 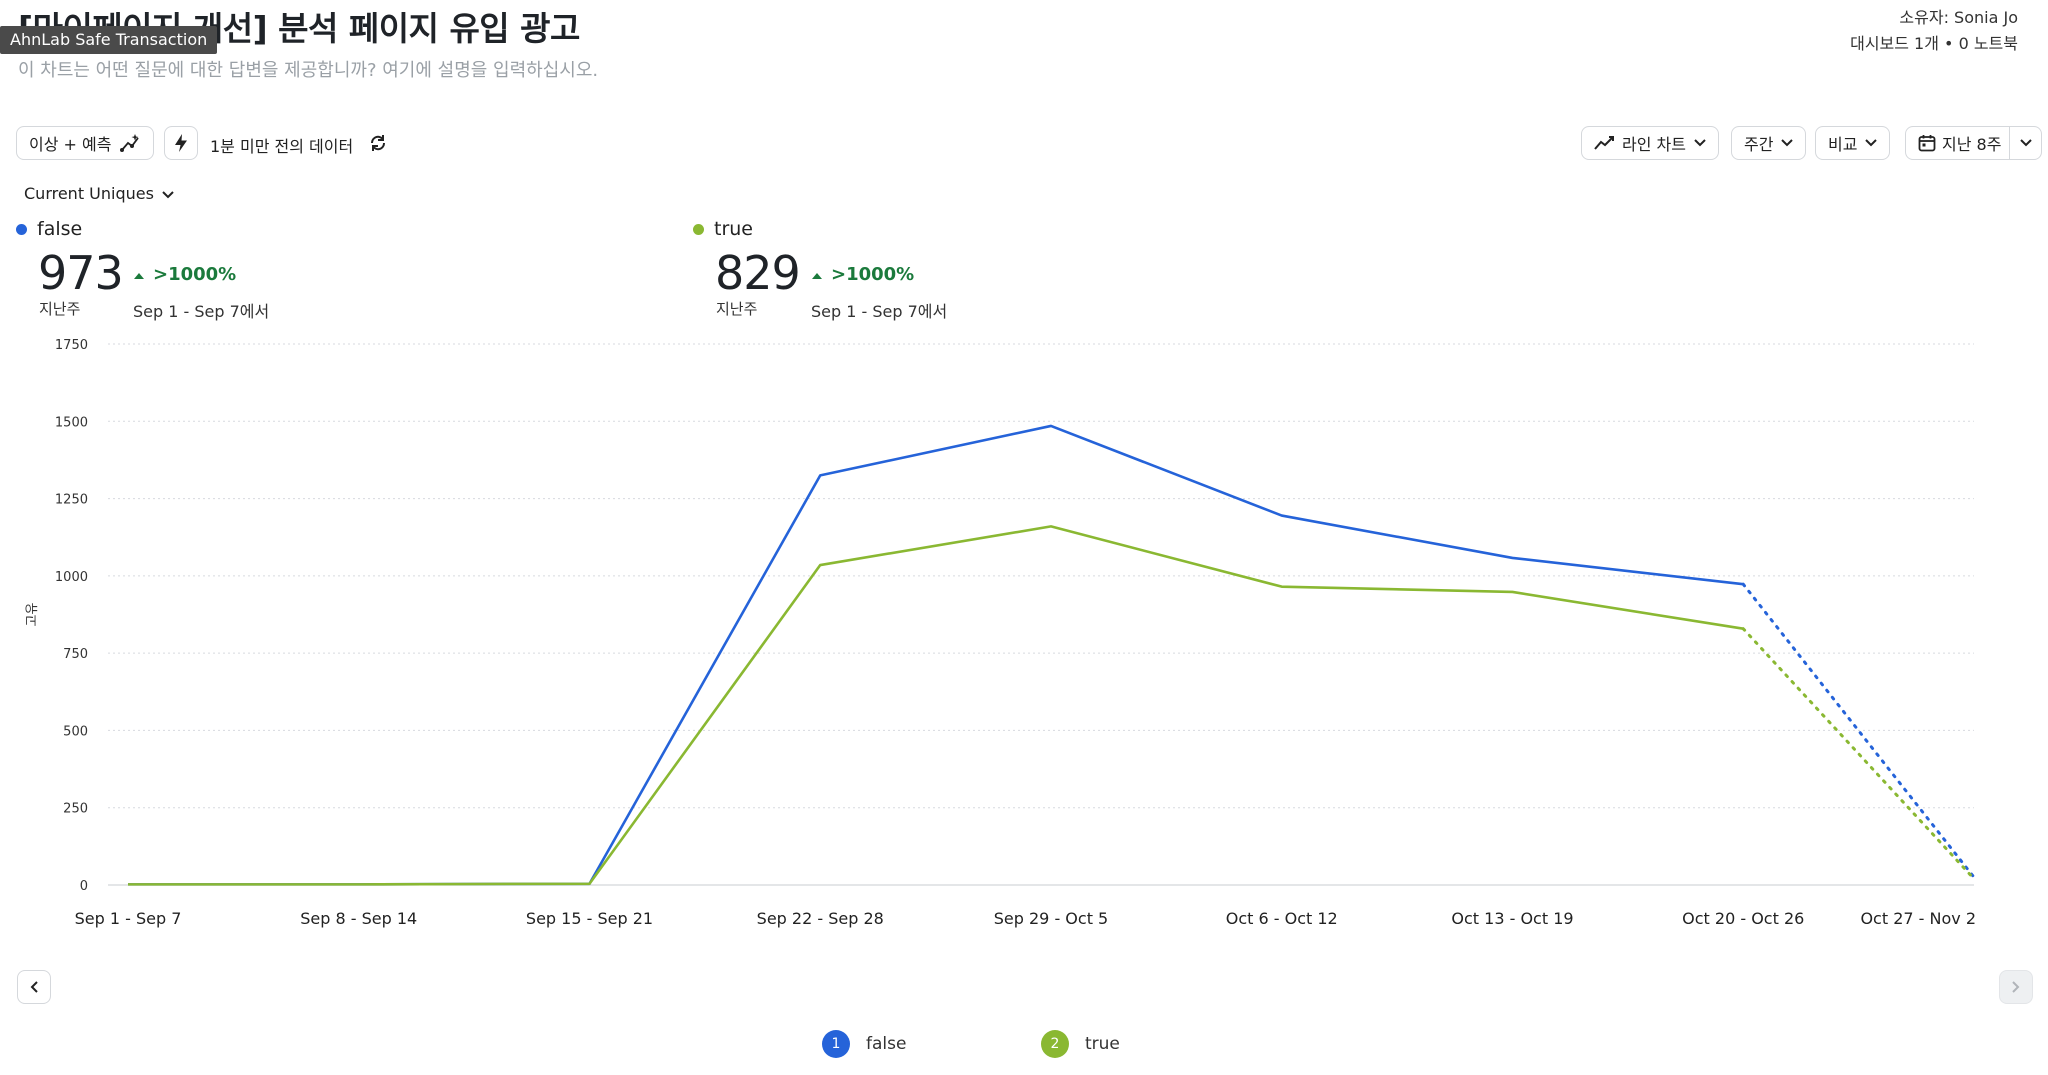 I want to click on x-tick-label: Sep 8 - Sep 14, so click(x=358, y=918).